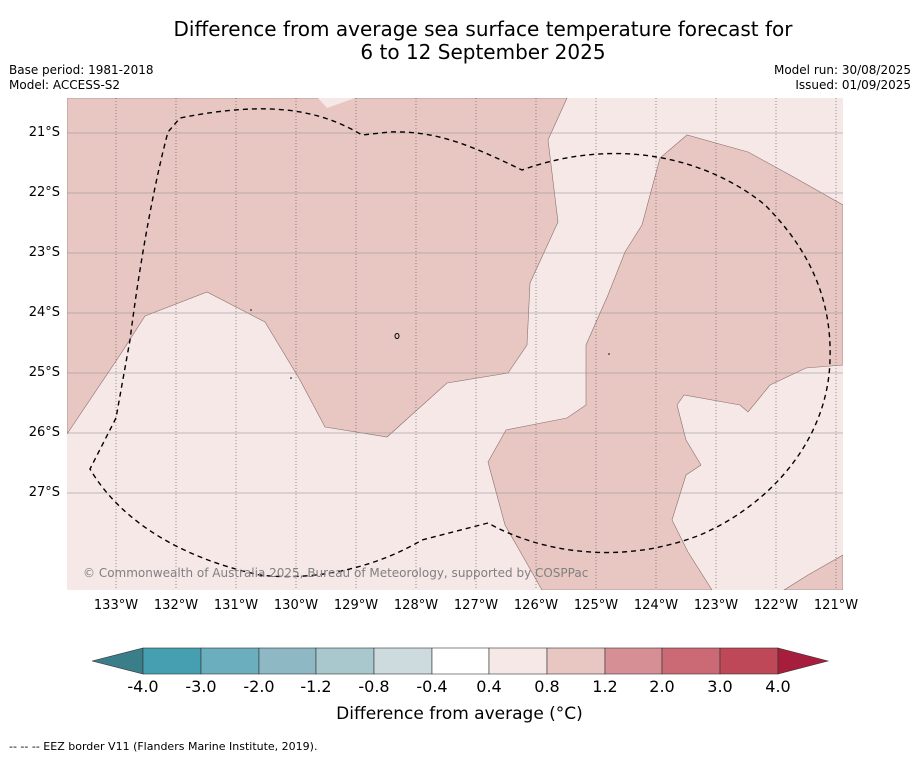 The height and width of the screenshot is (758, 919). I want to click on issued-text: Issued: 01/09/2025, so click(853, 85).